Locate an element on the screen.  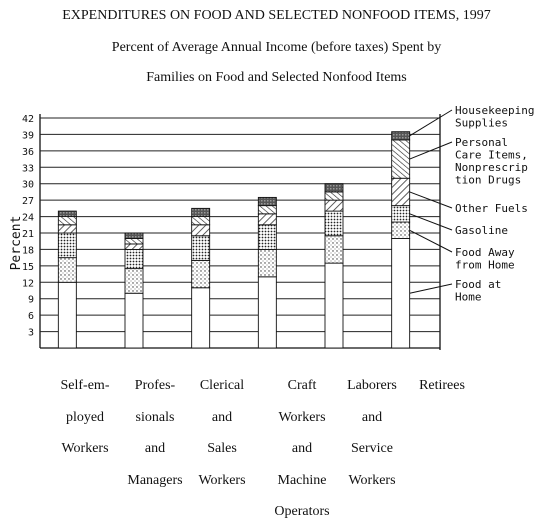
x-category-label-line: Clerical is located at coordinates (222, 385).